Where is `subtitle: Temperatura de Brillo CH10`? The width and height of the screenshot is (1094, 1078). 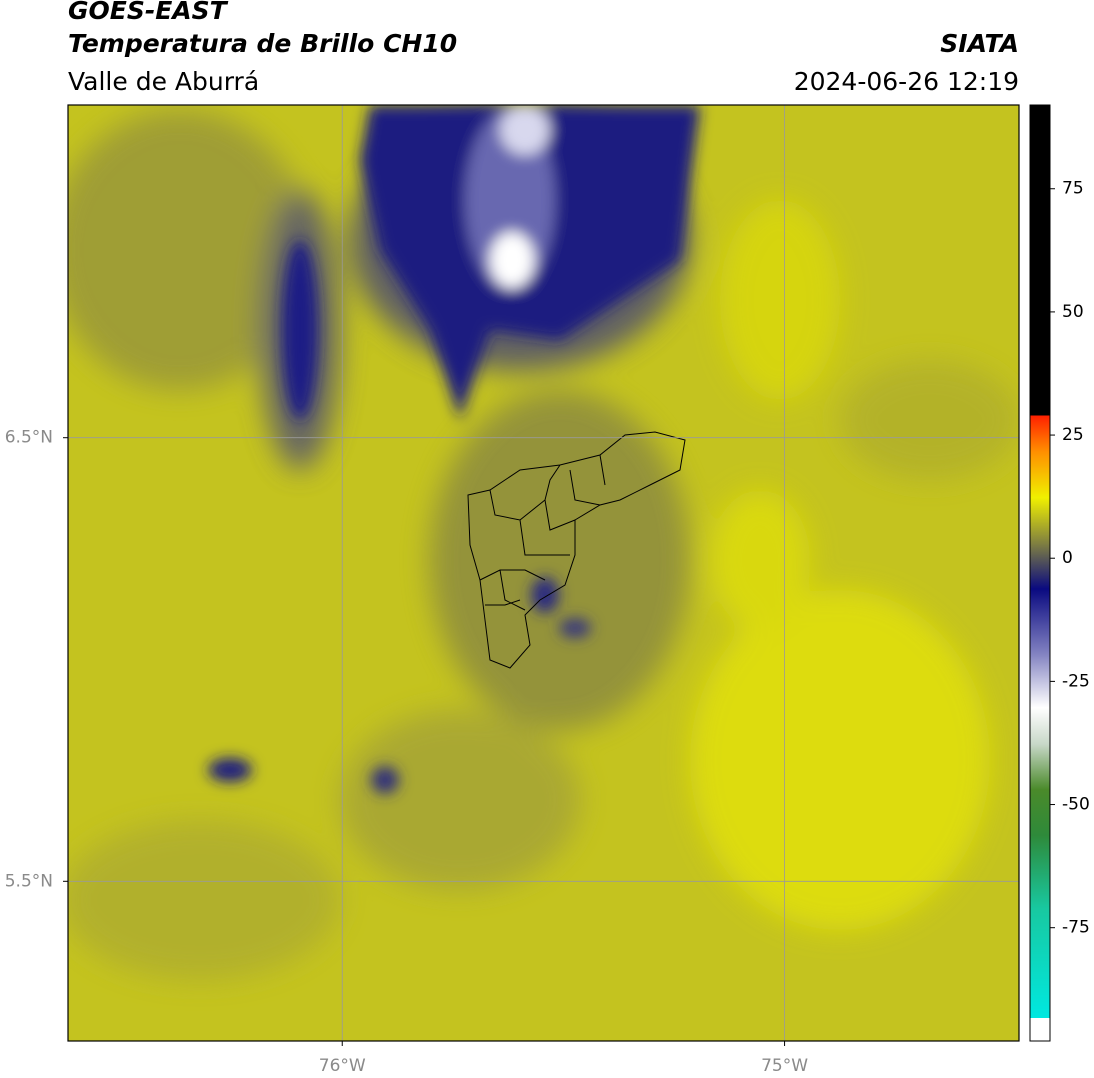
subtitle: Temperatura de Brillo CH10 is located at coordinates (262, 43).